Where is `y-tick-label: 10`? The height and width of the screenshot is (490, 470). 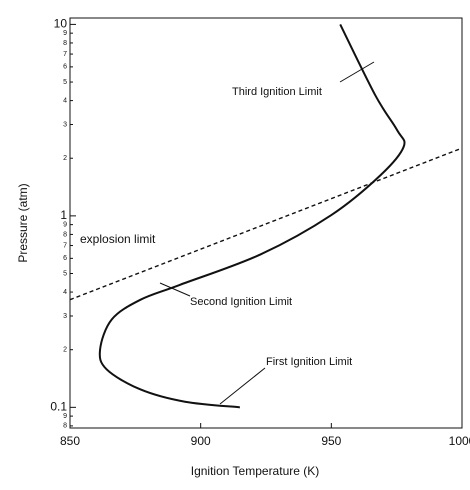
y-tick-label: 10 is located at coordinates (61, 24).